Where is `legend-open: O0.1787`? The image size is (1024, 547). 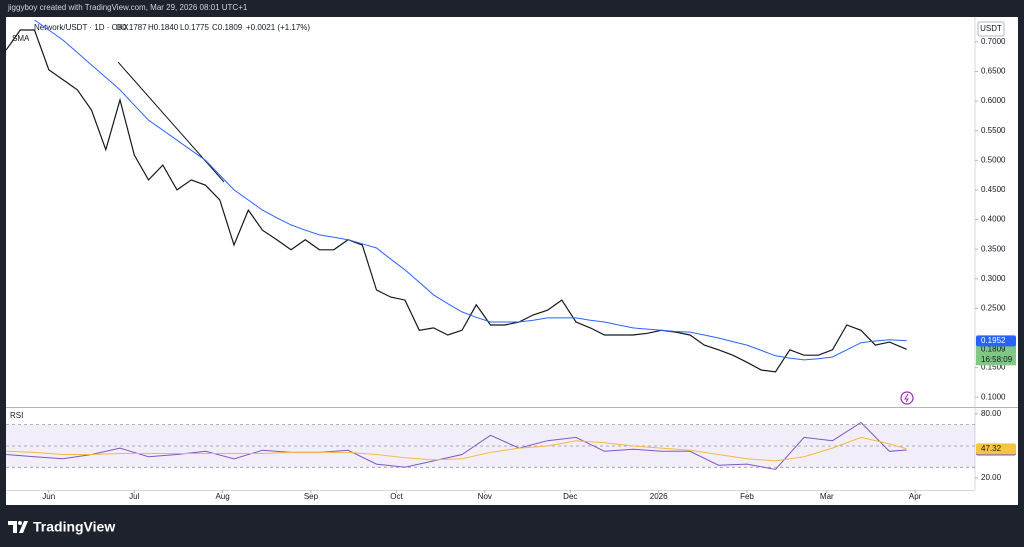
legend-open: O0.1787 is located at coordinates (131, 27).